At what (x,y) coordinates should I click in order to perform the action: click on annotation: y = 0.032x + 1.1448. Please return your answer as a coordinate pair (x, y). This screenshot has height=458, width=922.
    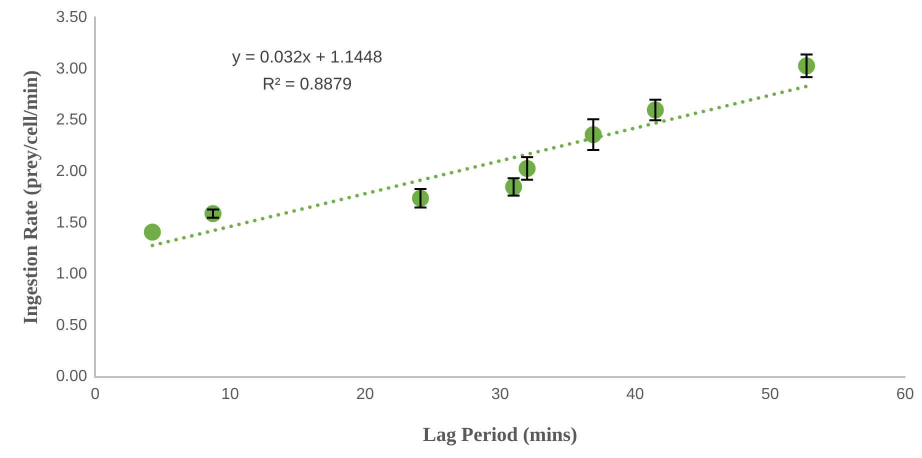
    Looking at the image, I should click on (307, 56).